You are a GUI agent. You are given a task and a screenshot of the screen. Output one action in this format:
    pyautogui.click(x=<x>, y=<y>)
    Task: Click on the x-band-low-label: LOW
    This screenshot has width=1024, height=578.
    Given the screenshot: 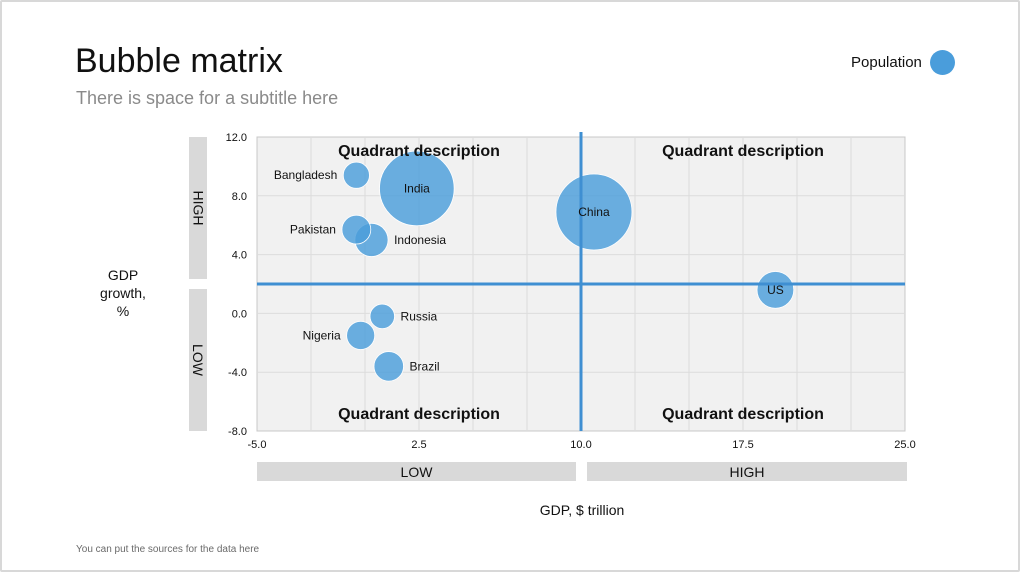 What is the action you would take?
    pyautogui.click(x=416, y=471)
    